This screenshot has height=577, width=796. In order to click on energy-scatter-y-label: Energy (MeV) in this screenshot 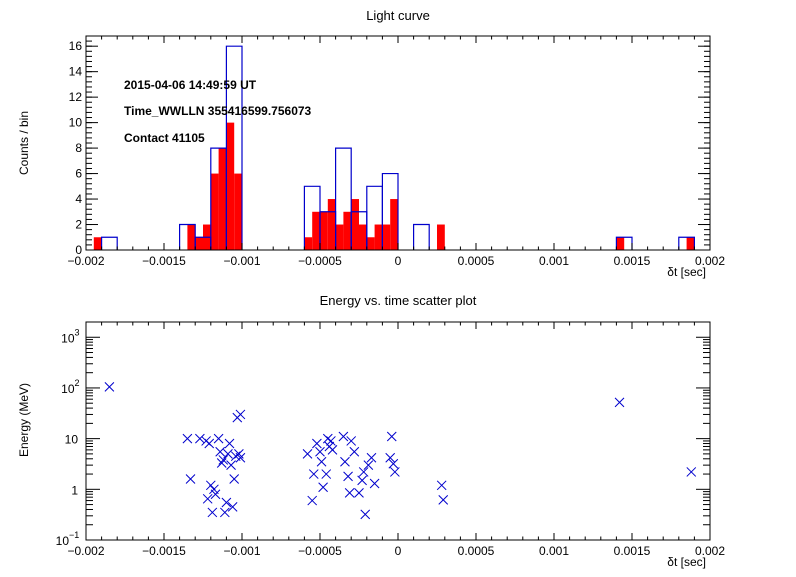, I will do `click(24, 420)`.